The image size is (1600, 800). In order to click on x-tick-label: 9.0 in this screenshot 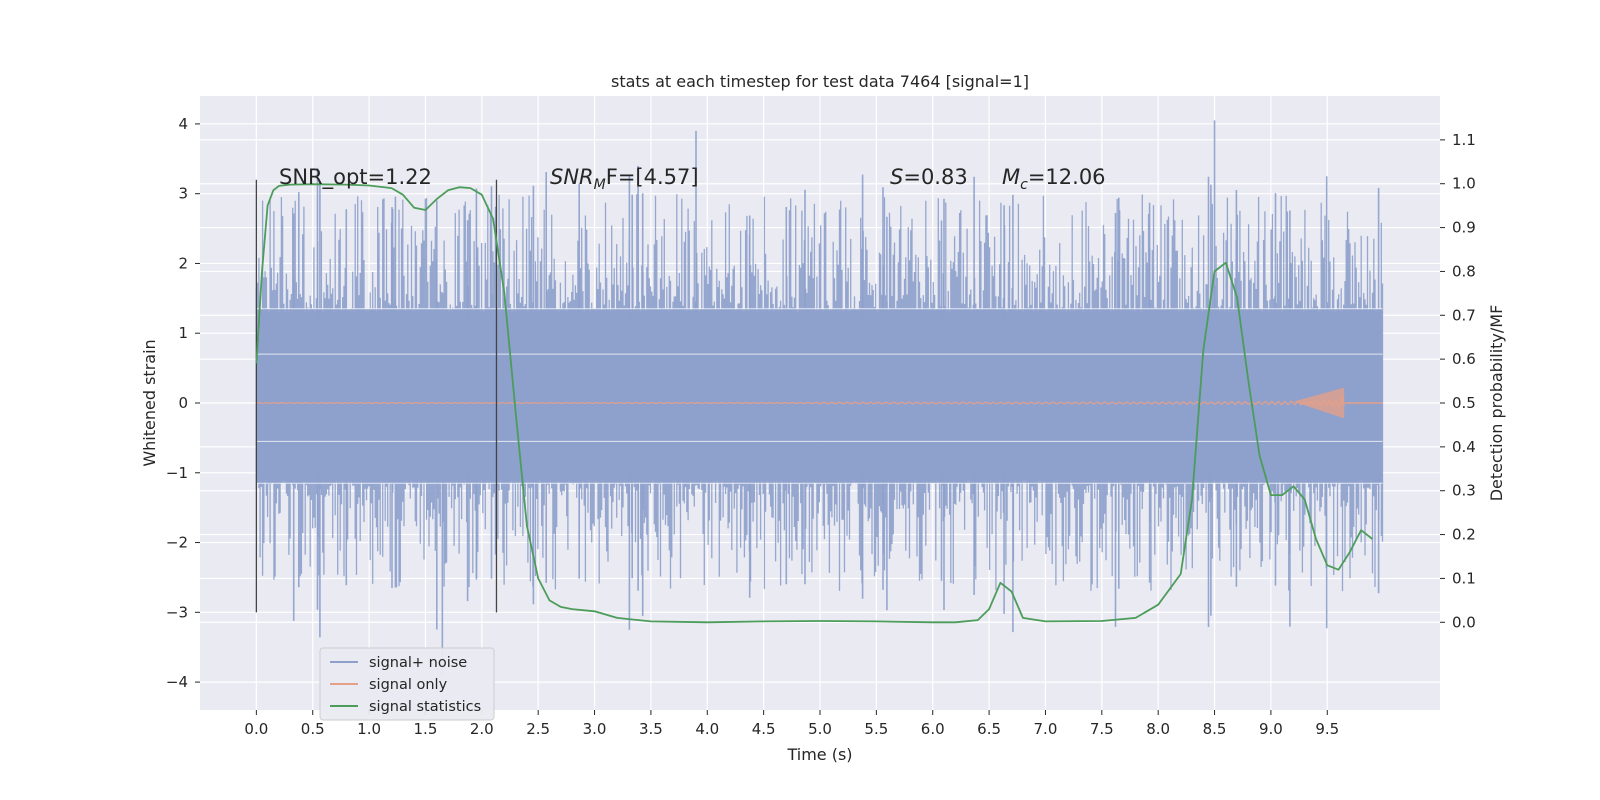, I will do `click(1271, 729)`.